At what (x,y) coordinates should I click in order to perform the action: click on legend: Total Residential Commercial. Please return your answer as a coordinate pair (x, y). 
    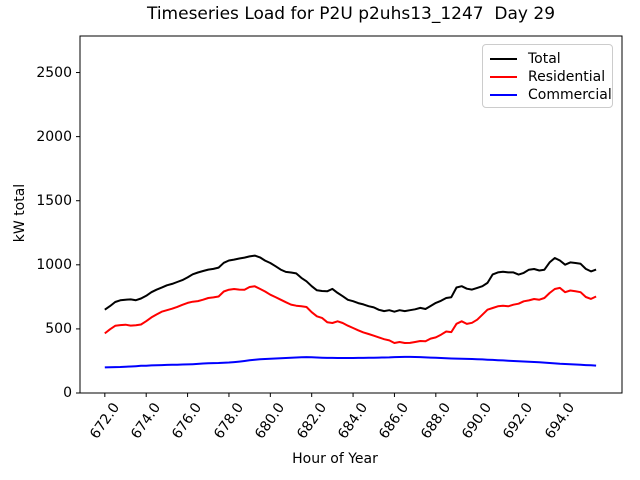
    Looking at the image, I should click on (547, 76).